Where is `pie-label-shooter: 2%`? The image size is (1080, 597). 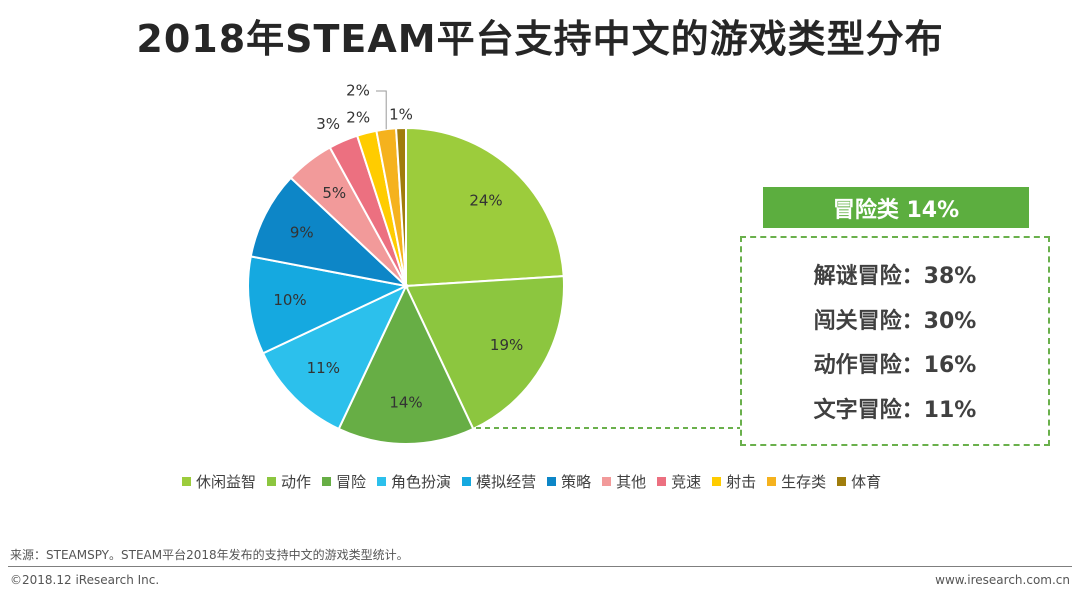
pie-label-shooter: 2% is located at coordinates (358, 118).